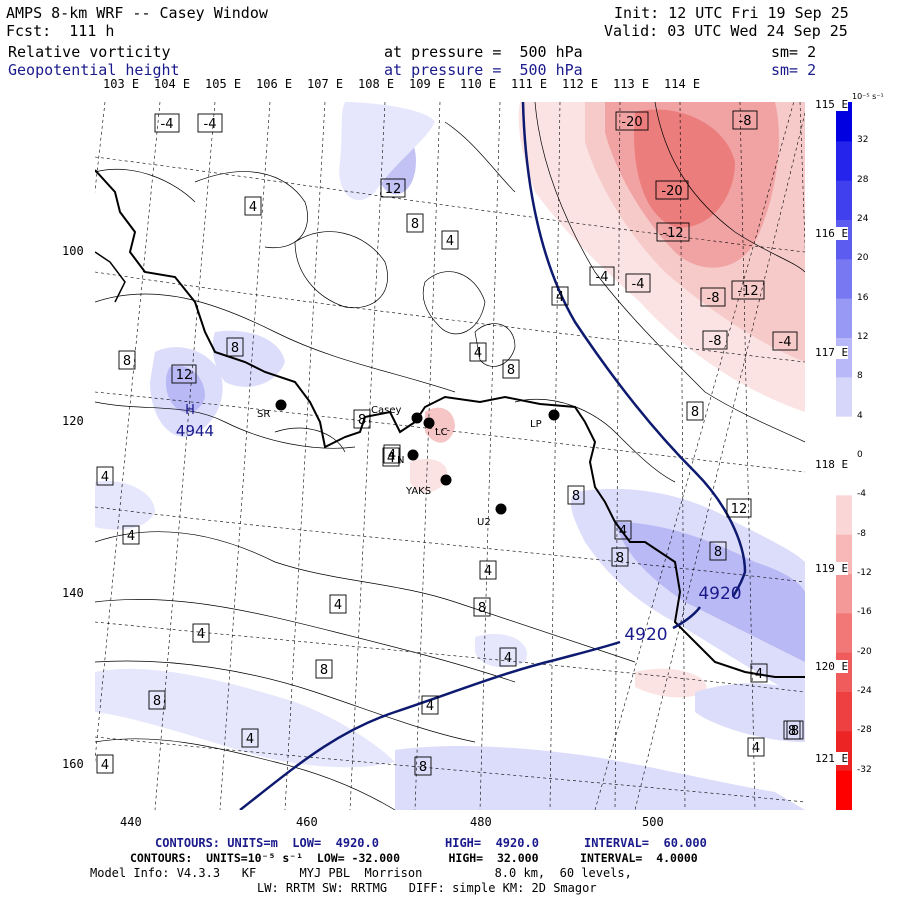  I want to click on station-label: SR, so click(263, 414).